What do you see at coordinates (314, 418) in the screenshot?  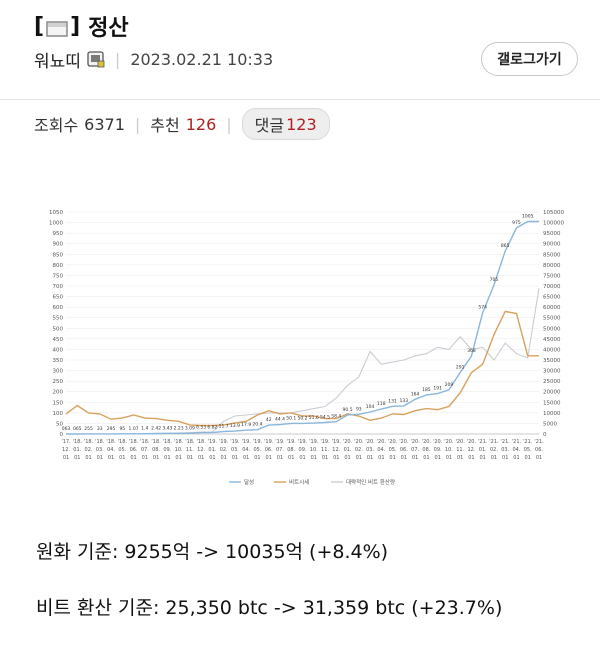 I see `data-label: 51.6` at bounding box center [314, 418].